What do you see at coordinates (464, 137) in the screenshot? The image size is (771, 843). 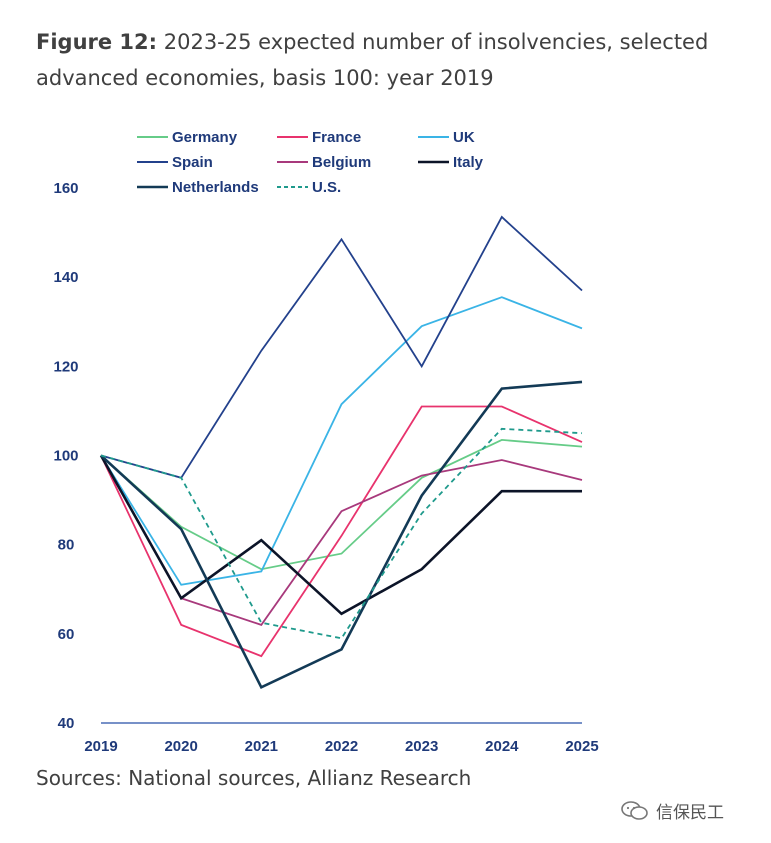 I see `legend-label: UK` at bounding box center [464, 137].